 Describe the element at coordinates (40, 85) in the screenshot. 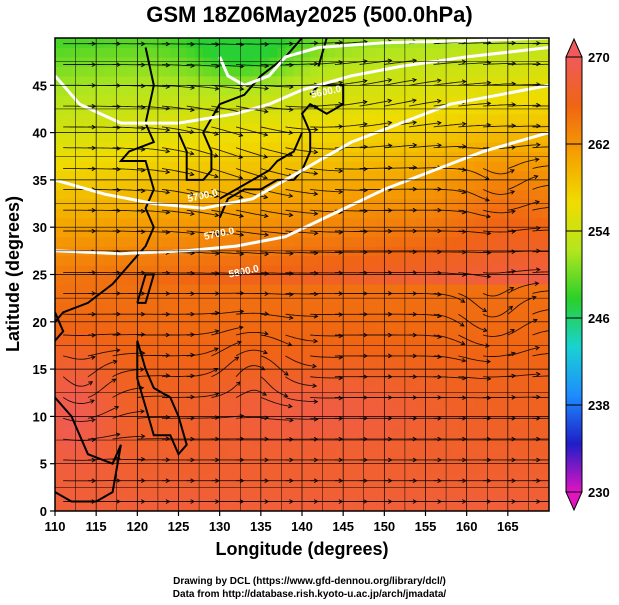

I see `y-tick-label: 45` at that location.